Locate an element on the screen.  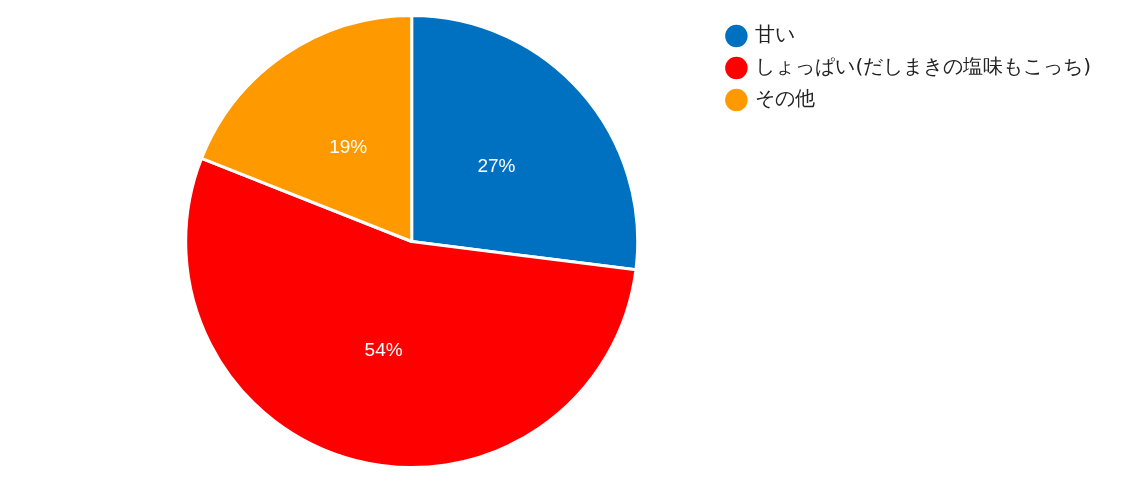
data-label: 19% is located at coordinates (348, 147).